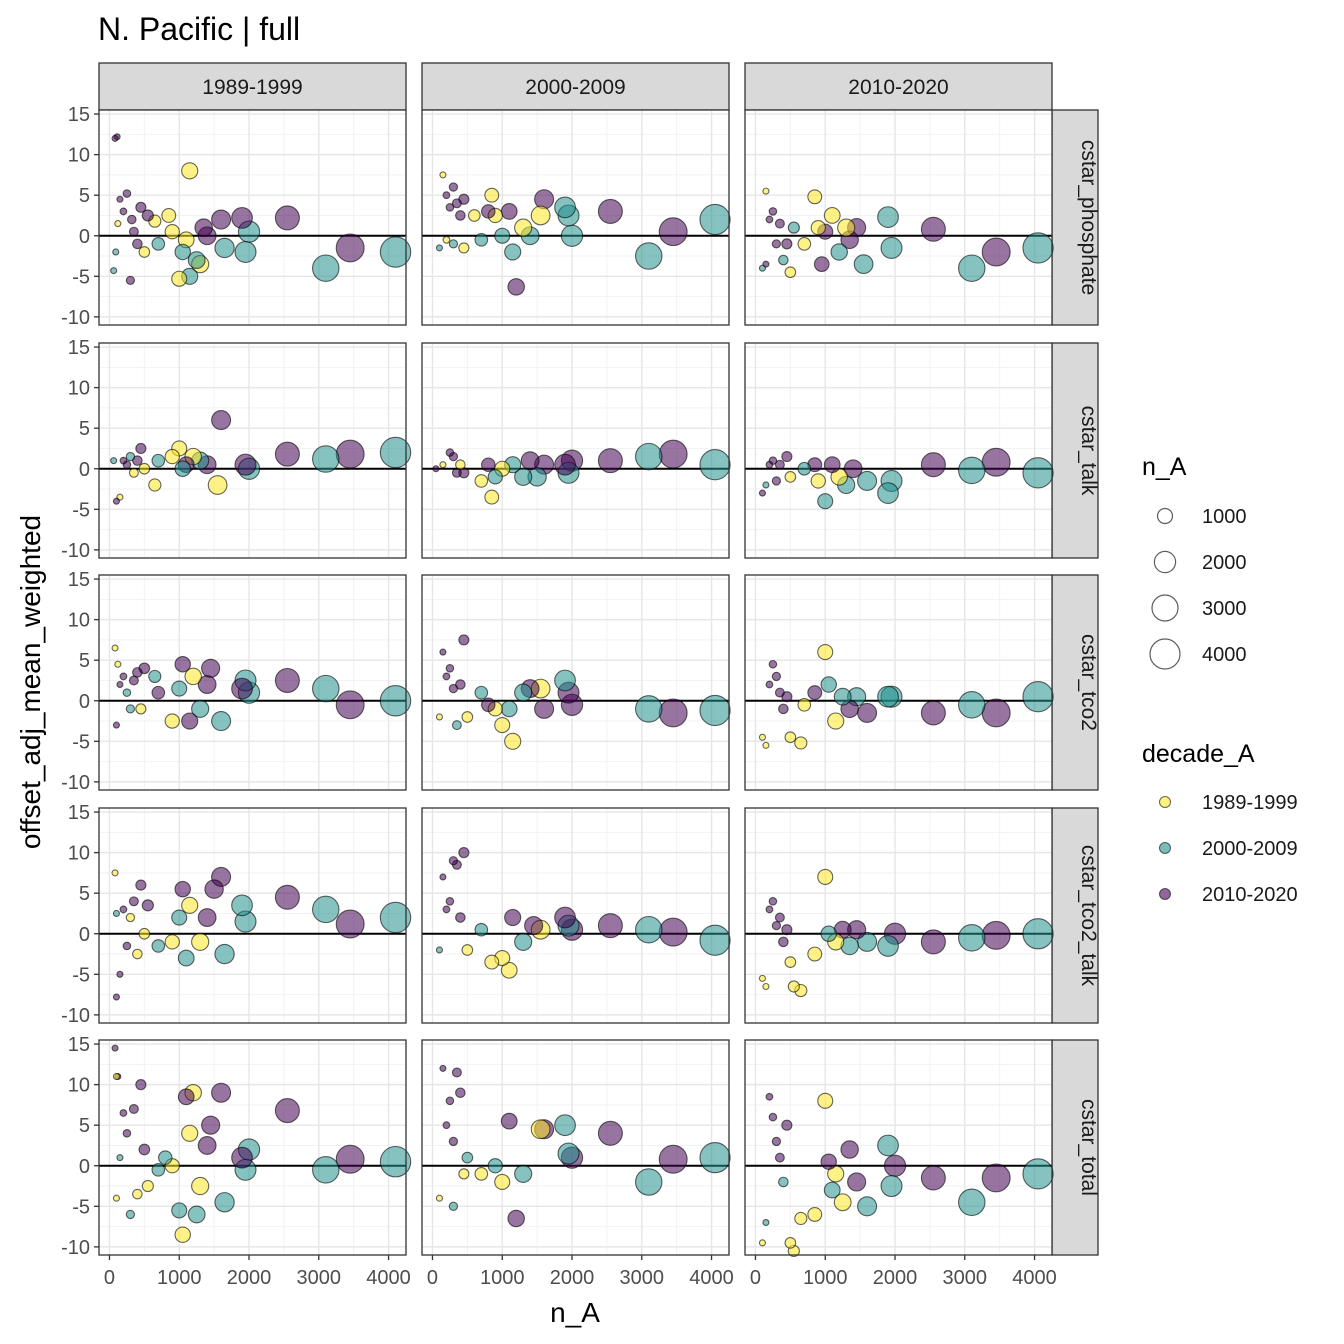 Image resolution: width=1344 pixels, height=1344 pixels. I want to click on facet-strip-1989-1999: 1989-1999, so click(252, 86).